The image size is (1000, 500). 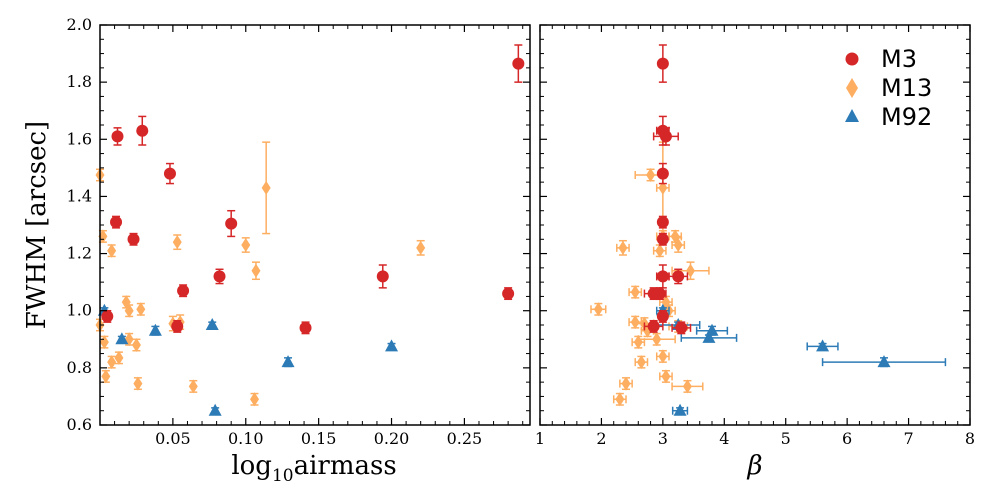 What do you see at coordinates (79, 24) in the screenshot?
I see `airmass-ytick-label: 2.0` at bounding box center [79, 24].